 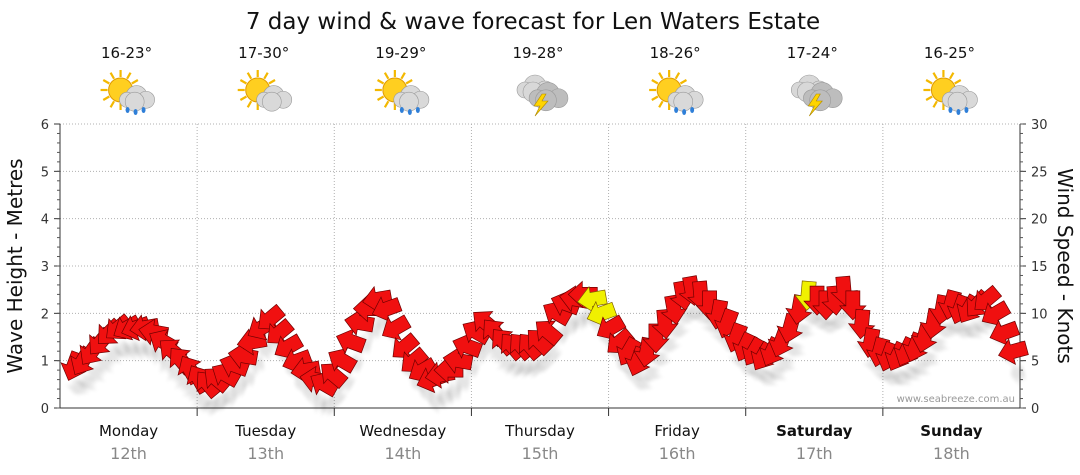 I want to click on day-name: Thursday, so click(x=539, y=431).